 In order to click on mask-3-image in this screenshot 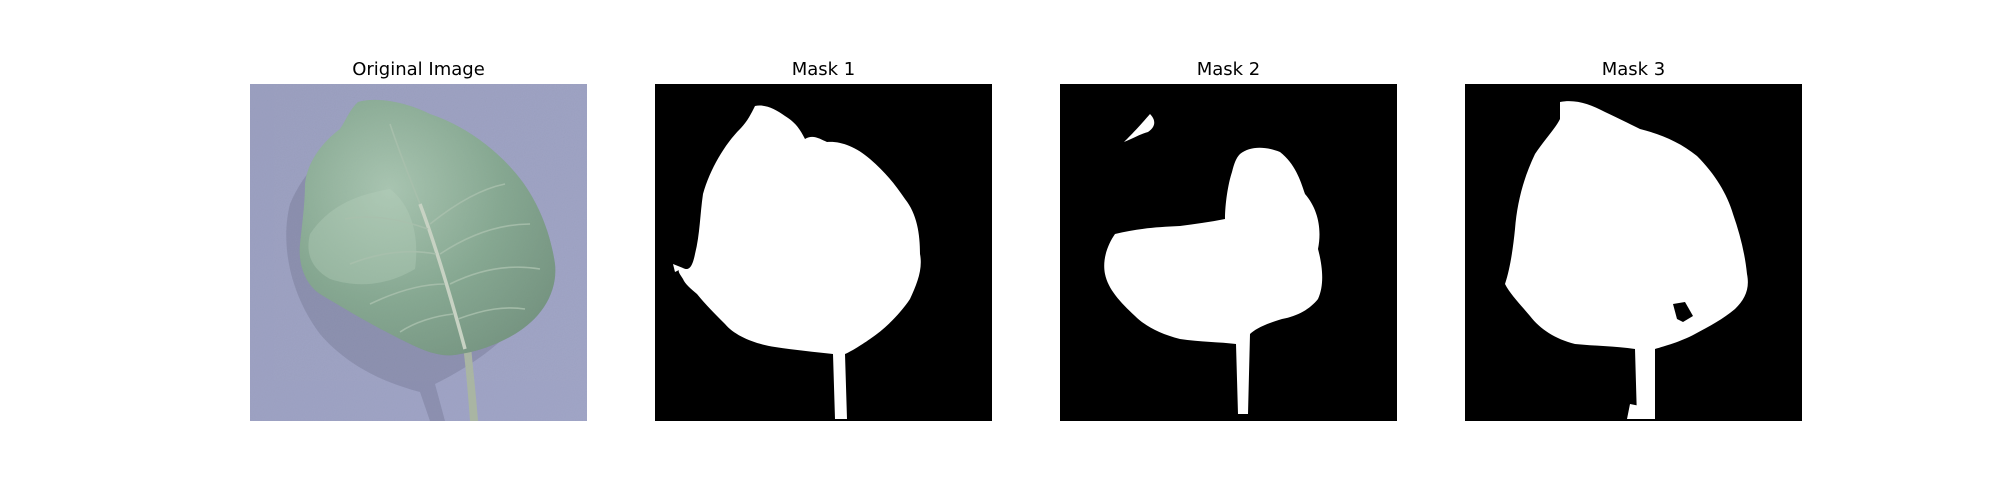, I will do `click(1633, 252)`.